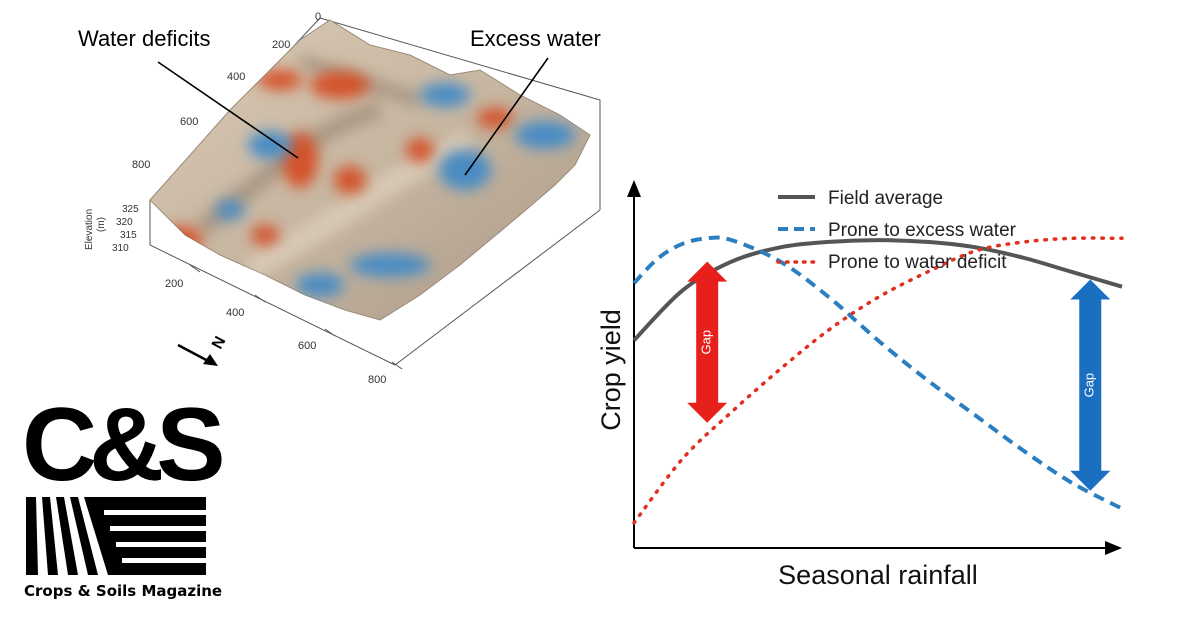 The image size is (1200, 625). Describe the element at coordinates (917, 262) in the screenshot. I see `legend-label-water-deficit: Prone to water deficit` at that location.